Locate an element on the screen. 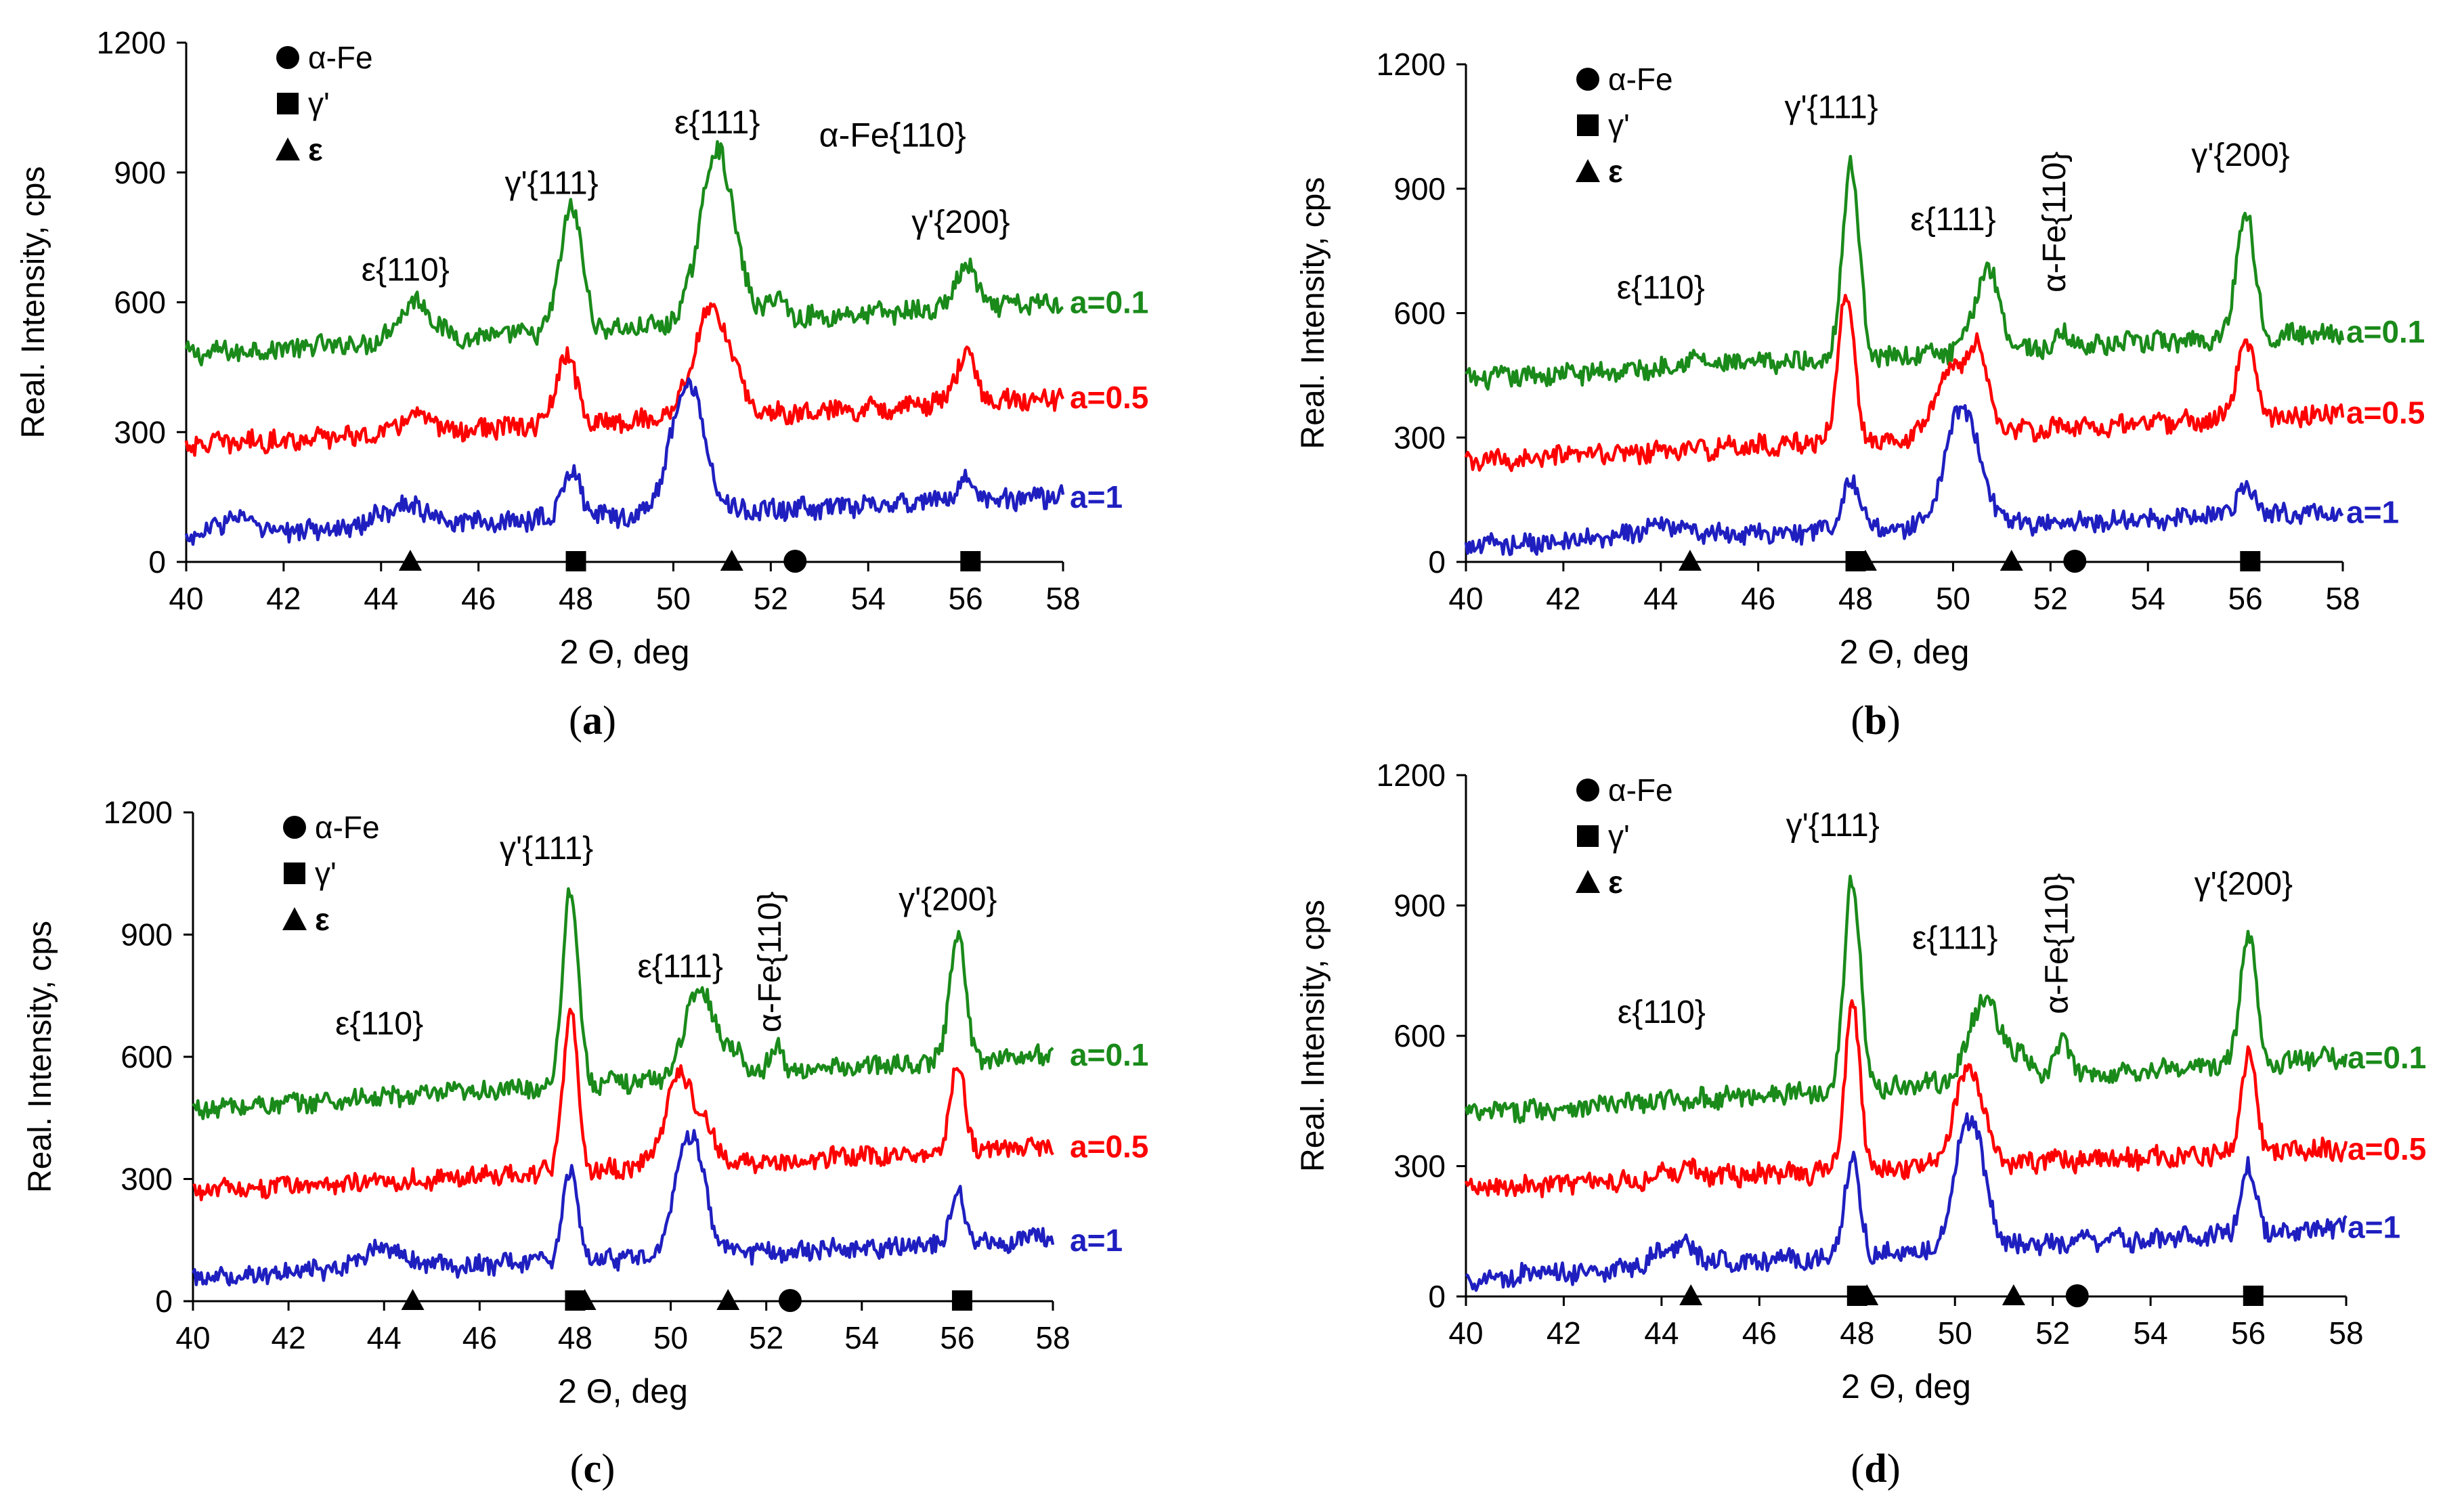 The width and height of the screenshot is (2464, 1507). series-label: a=0.5 is located at coordinates (2385, 413).